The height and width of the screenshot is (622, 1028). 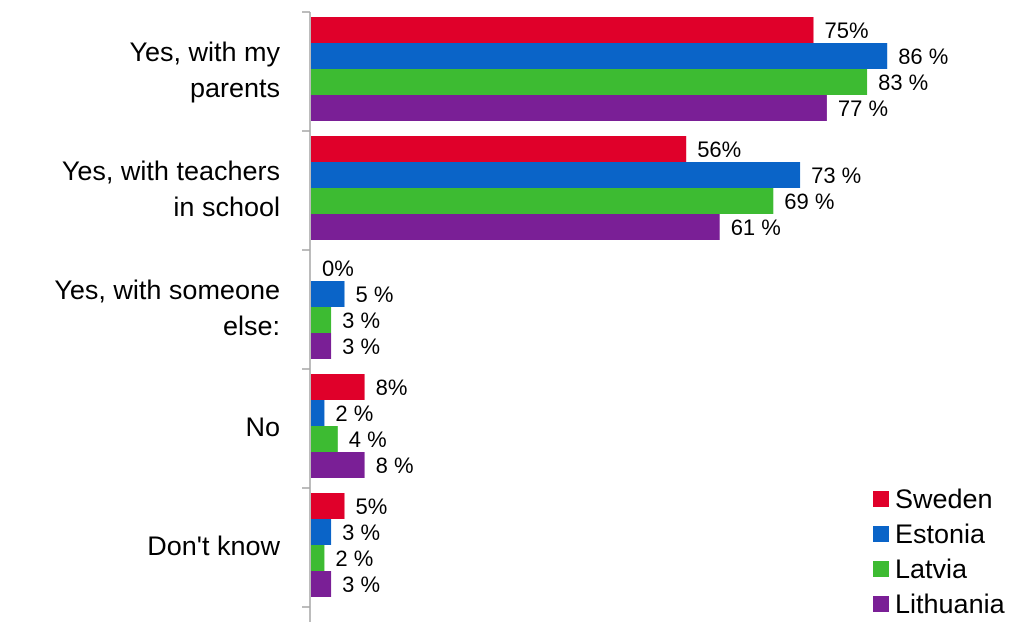 I want to click on value-label: 4 %, so click(x=368, y=439).